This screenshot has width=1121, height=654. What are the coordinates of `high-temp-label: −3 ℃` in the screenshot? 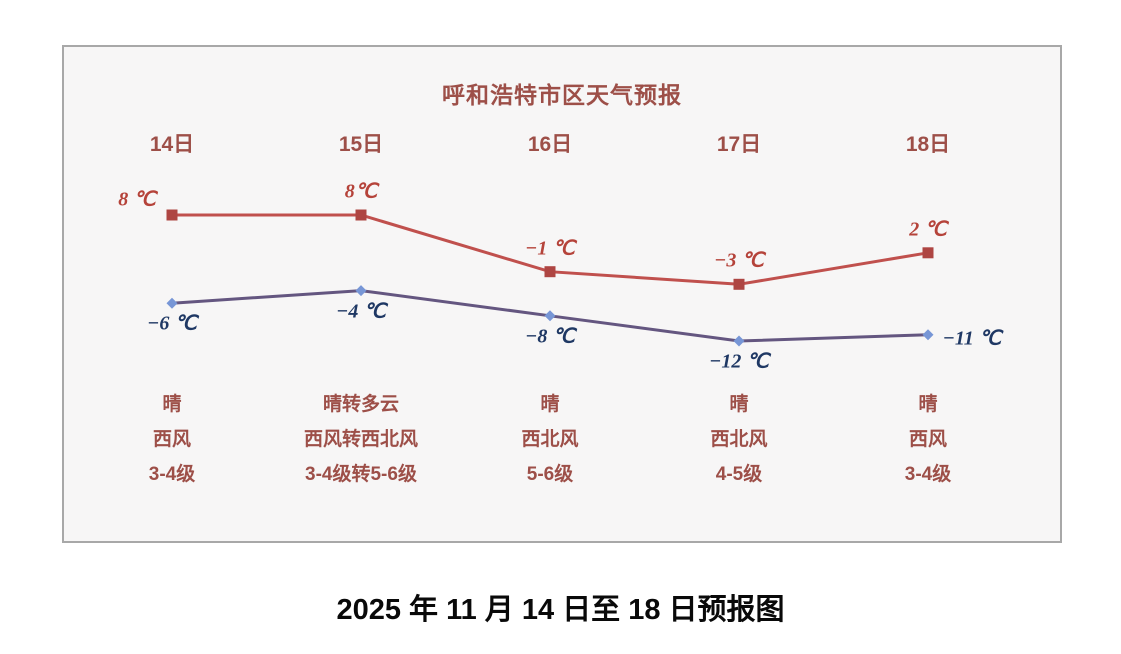 It's located at (739, 260).